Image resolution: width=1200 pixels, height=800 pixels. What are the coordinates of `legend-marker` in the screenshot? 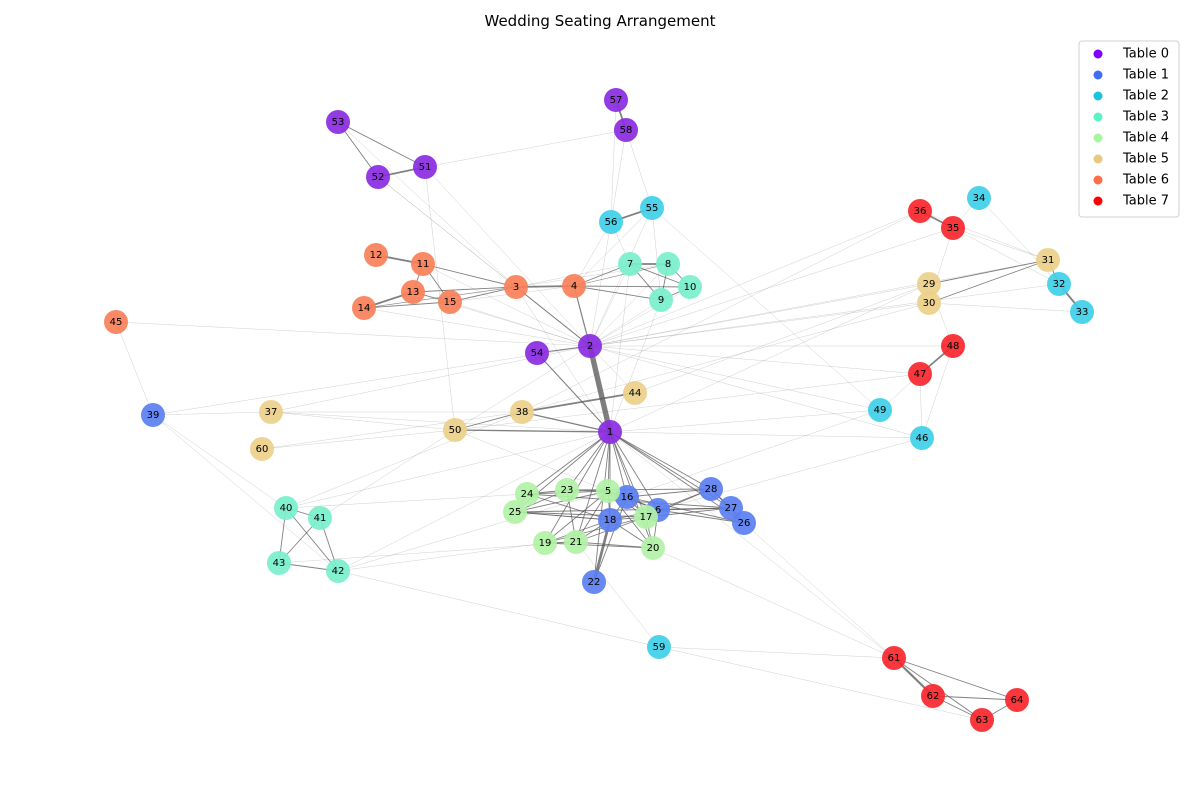 It's located at (1098, 117).